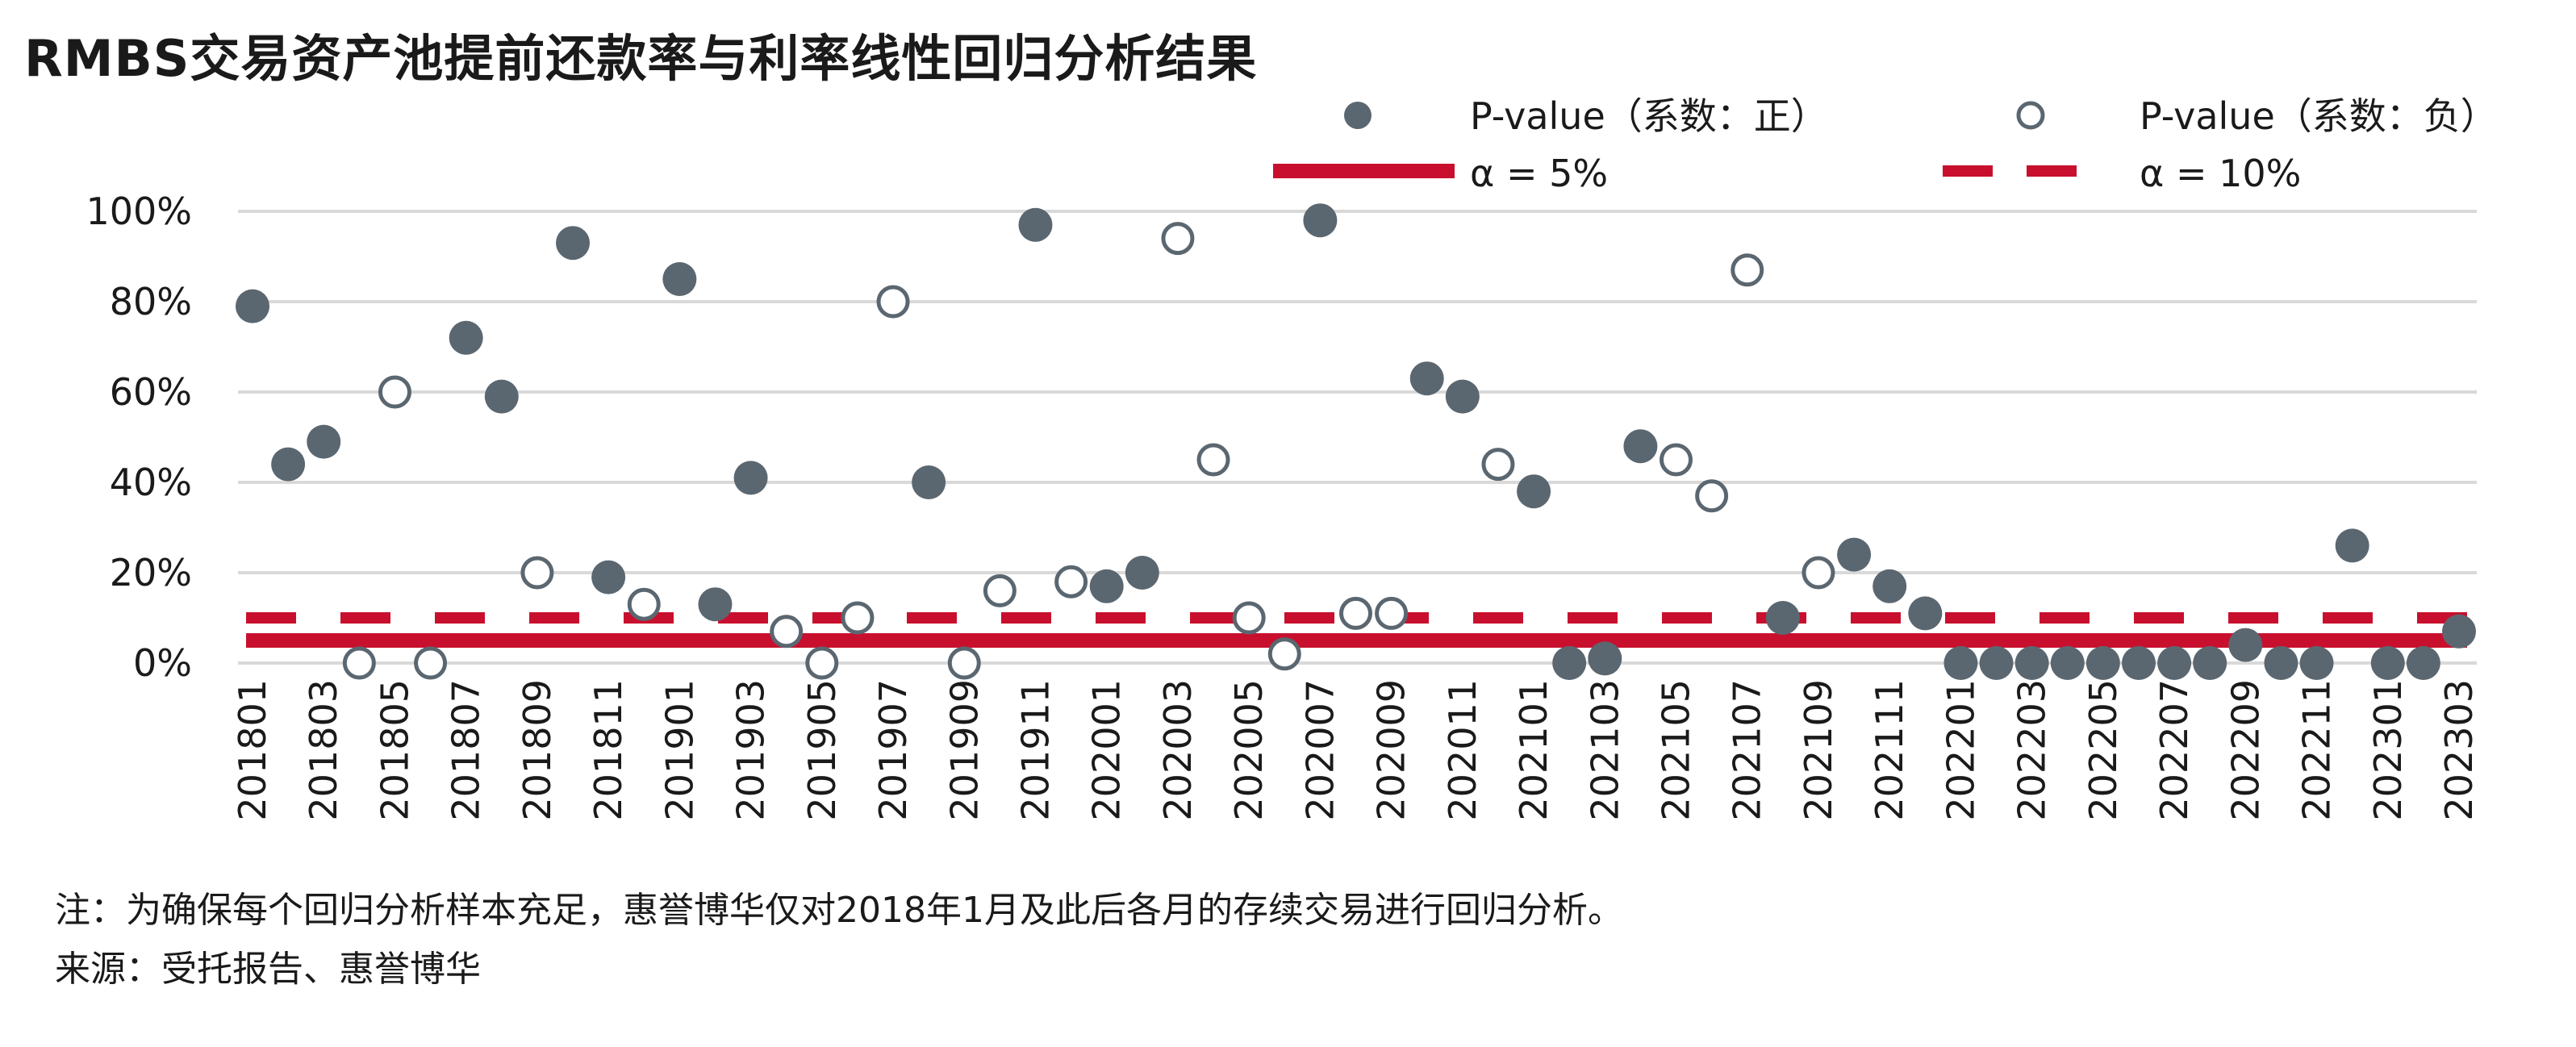 The height and width of the screenshot is (1047, 2576). What do you see at coordinates (1533, 750) in the screenshot?
I see `x-tick-label: 202101` at bounding box center [1533, 750].